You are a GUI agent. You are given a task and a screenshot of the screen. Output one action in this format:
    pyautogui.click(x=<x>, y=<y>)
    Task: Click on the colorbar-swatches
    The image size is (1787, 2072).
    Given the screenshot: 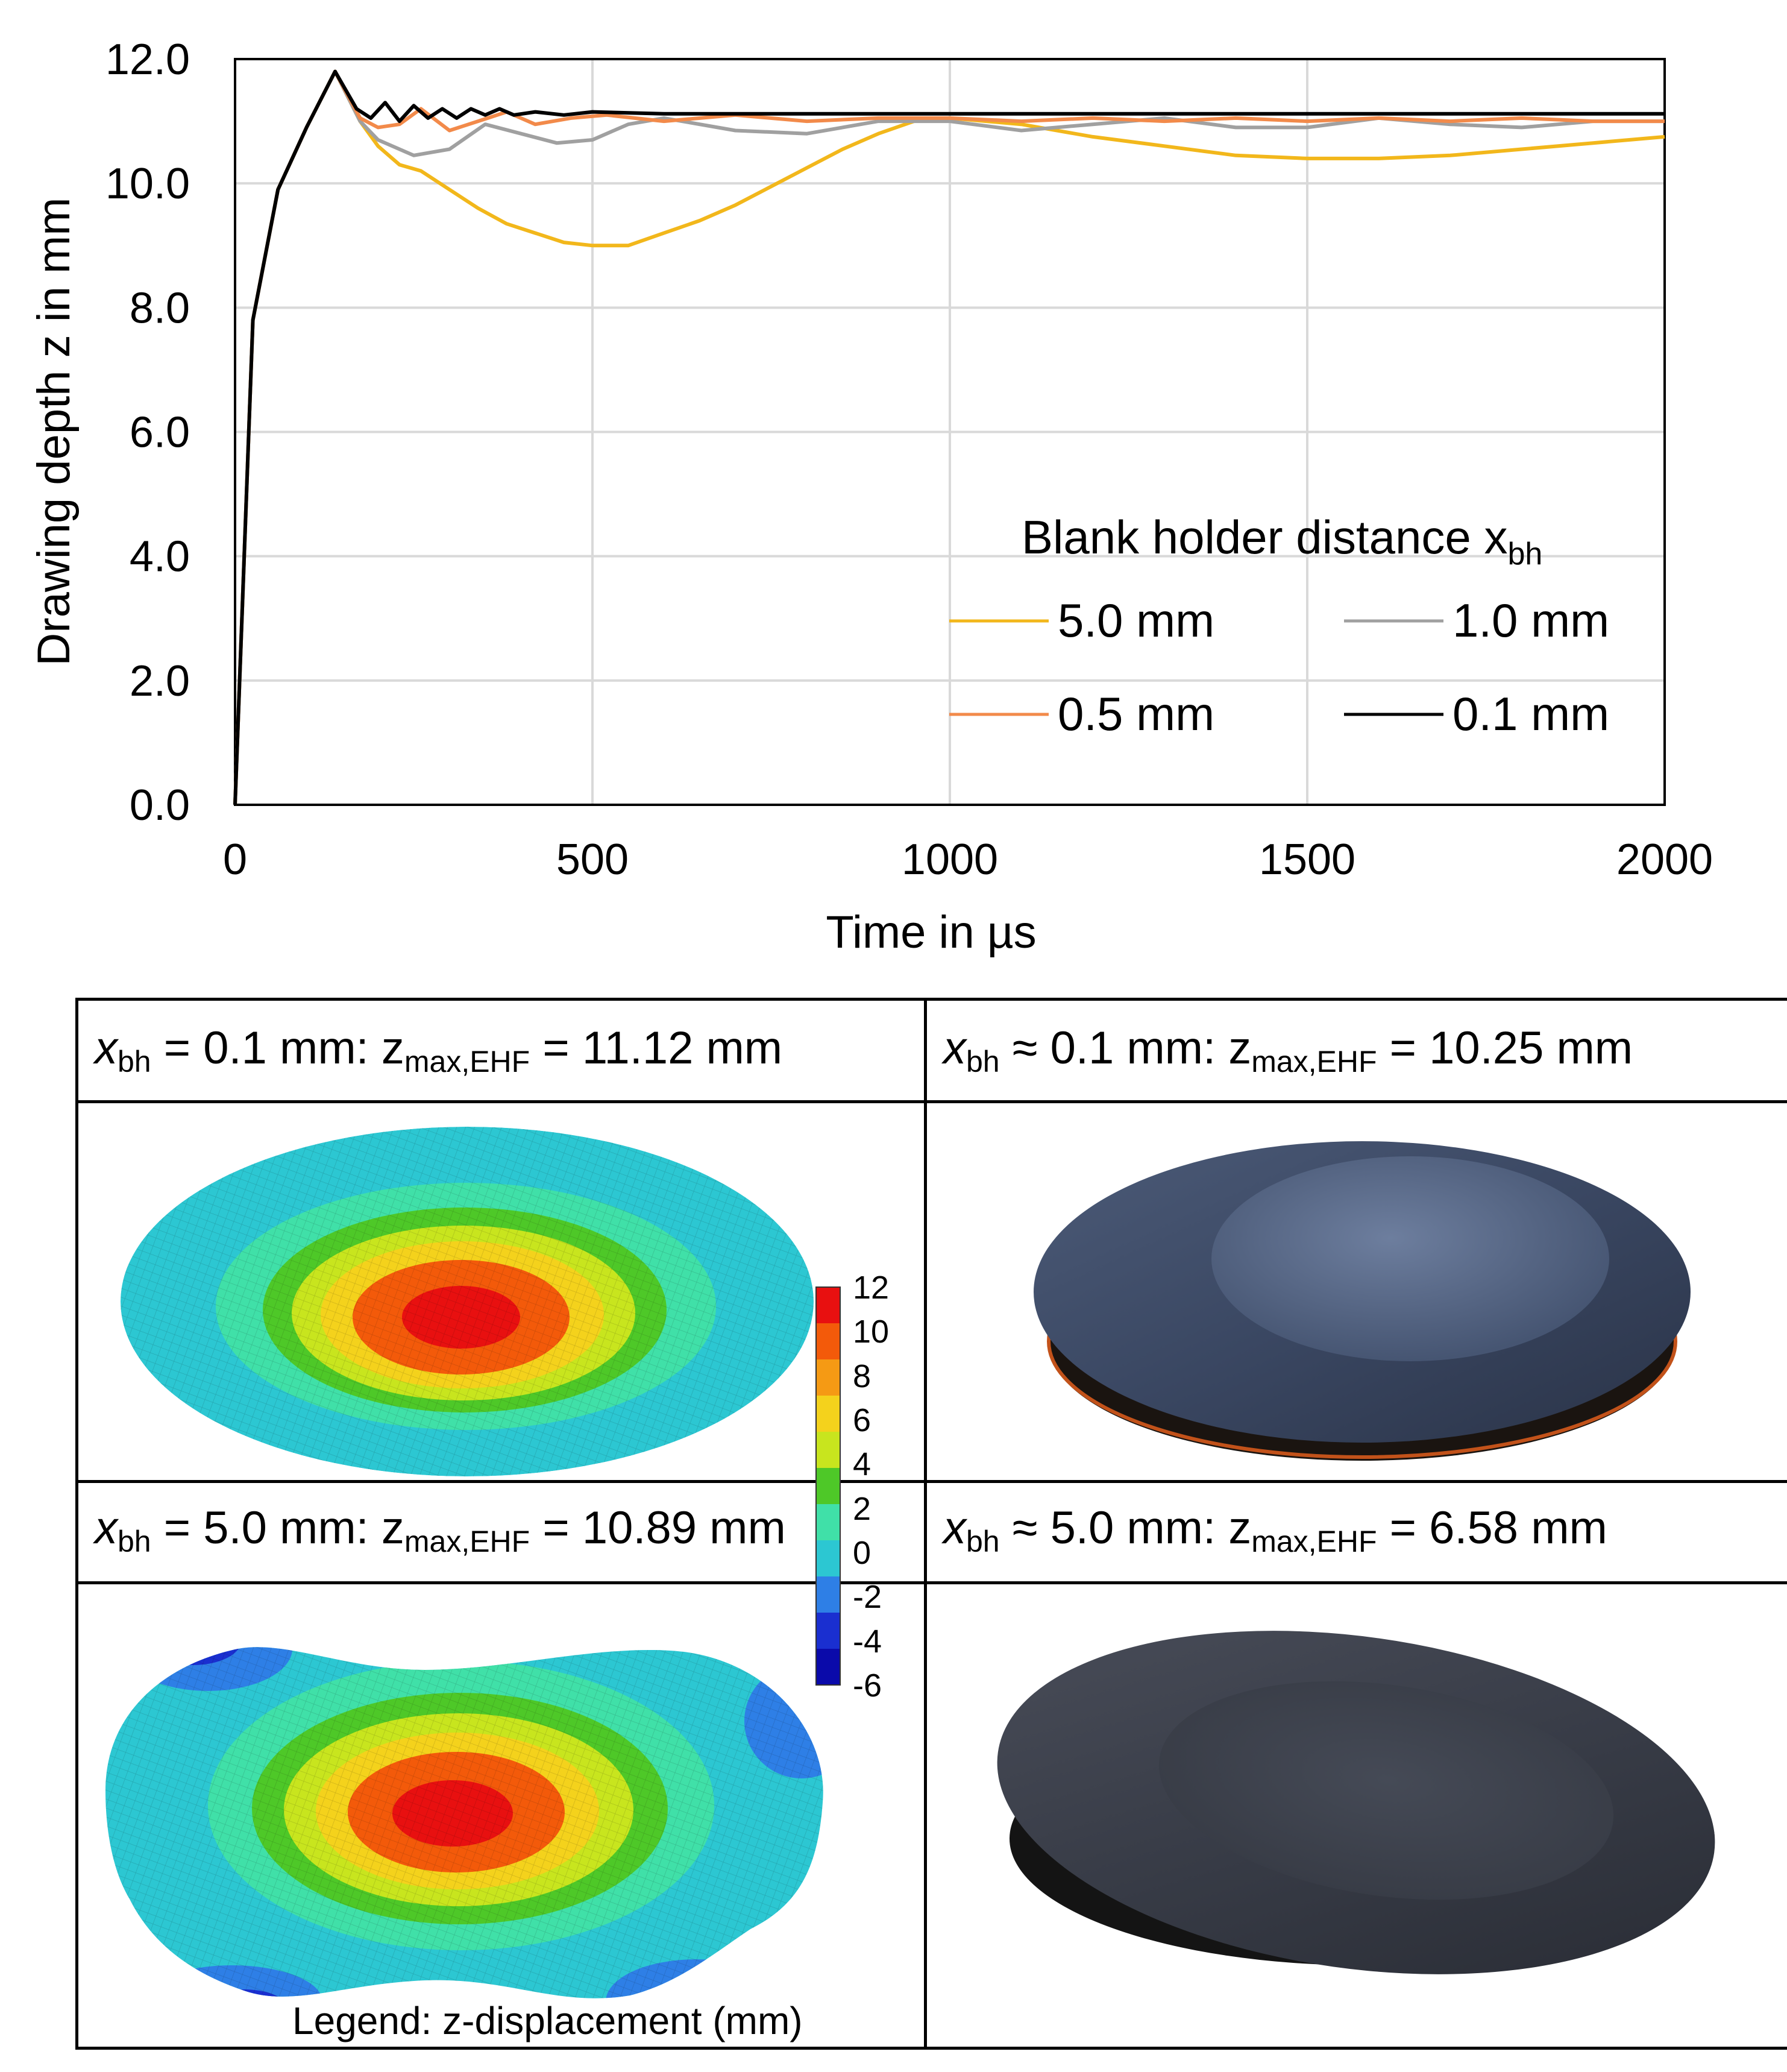 What is the action you would take?
    pyautogui.click(x=828, y=1486)
    